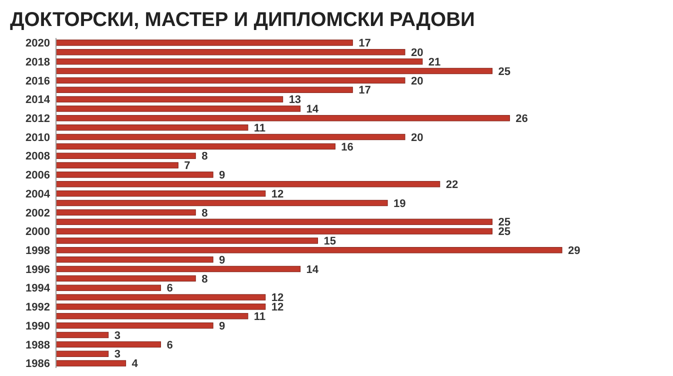 The image size is (673, 376). I want to click on y-tick-label: 1994, so click(38, 288).